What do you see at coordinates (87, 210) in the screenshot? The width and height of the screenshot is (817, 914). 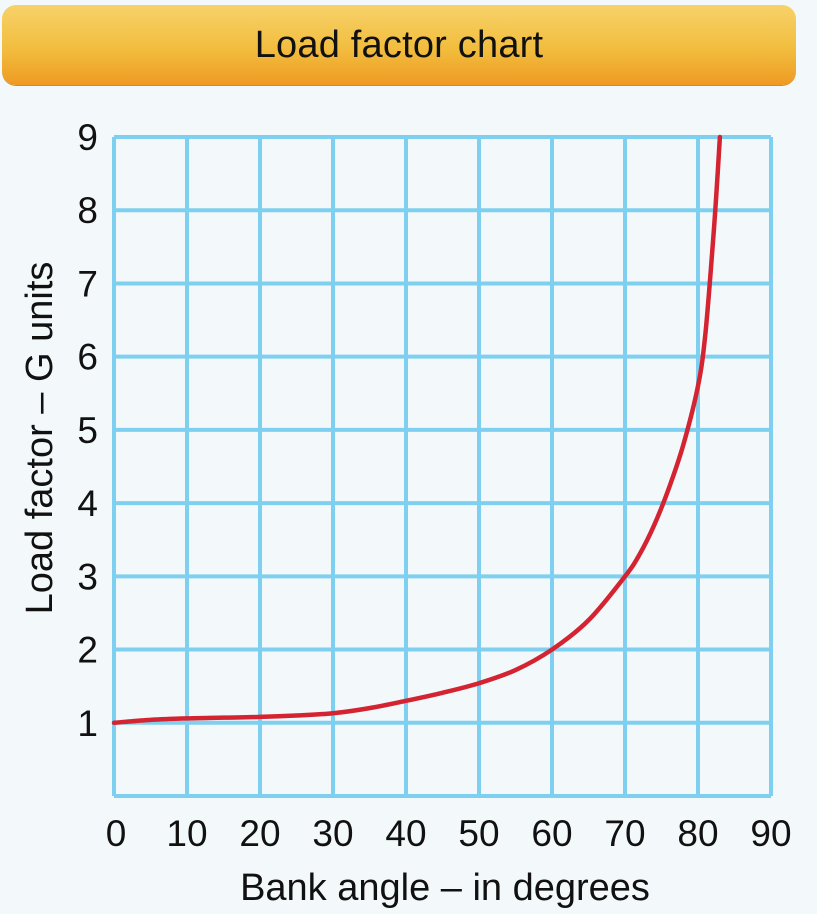 I see `y-tick-label: 8` at bounding box center [87, 210].